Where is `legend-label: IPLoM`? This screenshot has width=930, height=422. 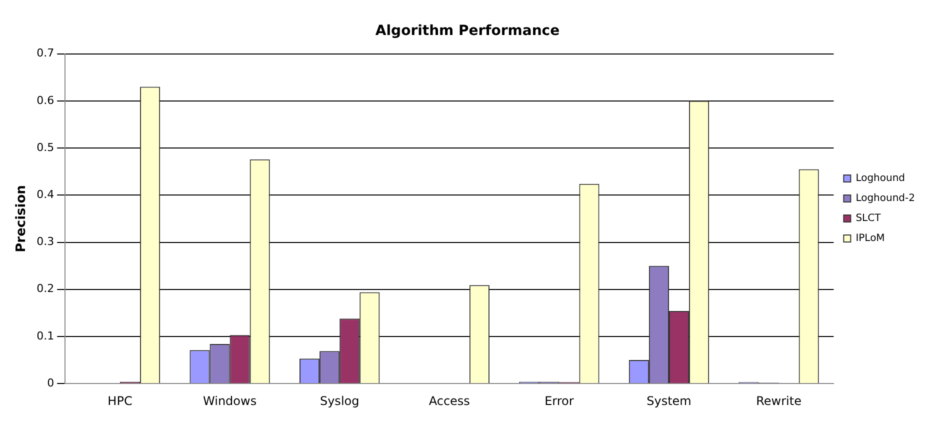 legend-label: IPLoM is located at coordinates (870, 238).